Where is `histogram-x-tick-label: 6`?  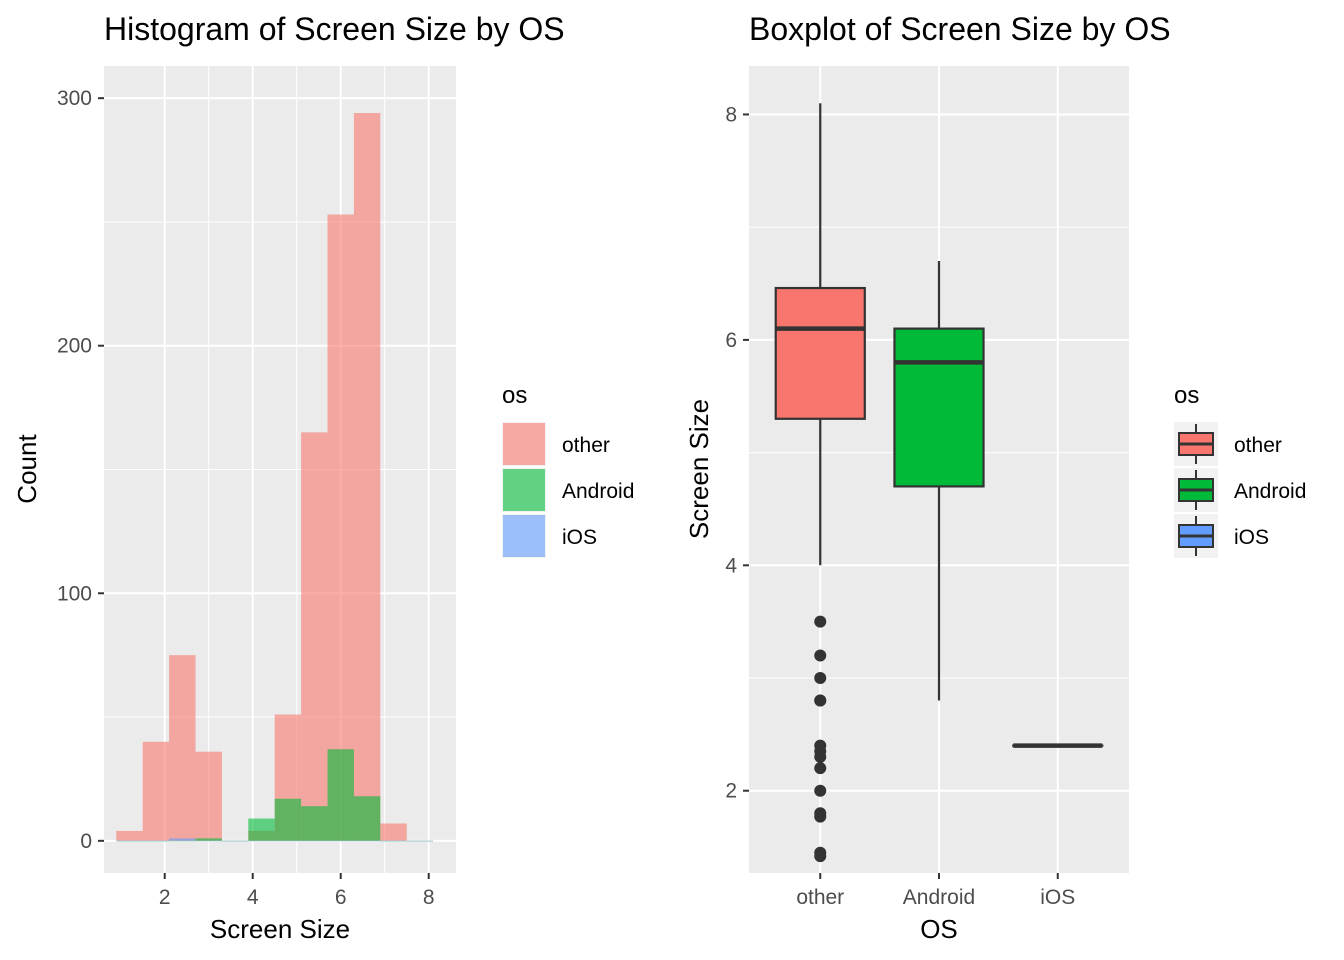
histogram-x-tick-label: 6 is located at coordinates (341, 897).